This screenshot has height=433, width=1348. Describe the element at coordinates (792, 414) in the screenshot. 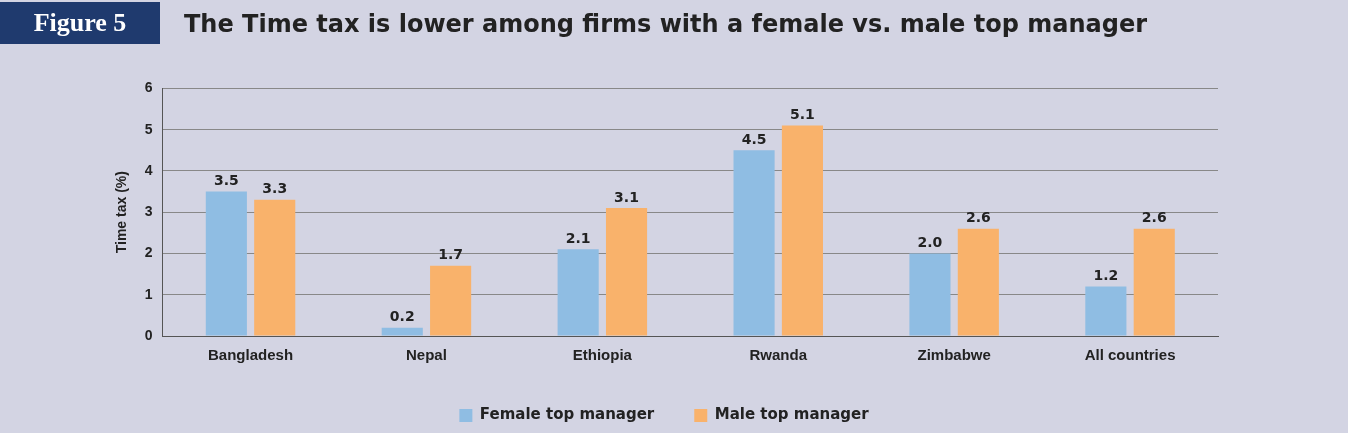

I see `legend-label: Male top manager` at that location.